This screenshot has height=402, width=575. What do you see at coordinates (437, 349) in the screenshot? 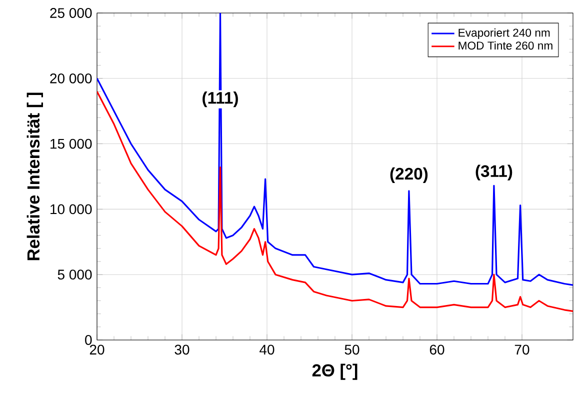
I see `x-tick-label: 60` at bounding box center [437, 349].